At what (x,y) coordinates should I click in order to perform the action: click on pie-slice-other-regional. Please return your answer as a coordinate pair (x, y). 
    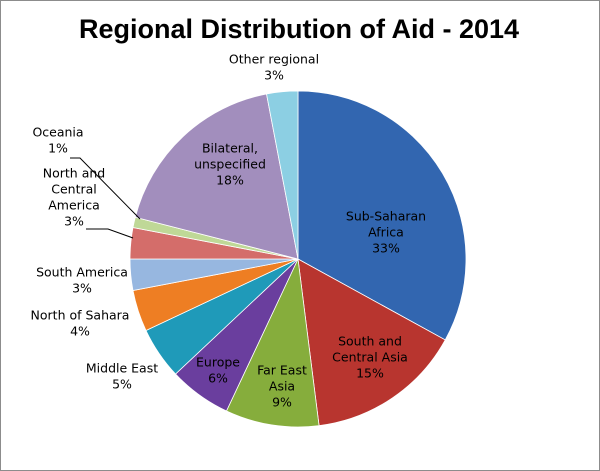
    Looking at the image, I should click on (282, 175).